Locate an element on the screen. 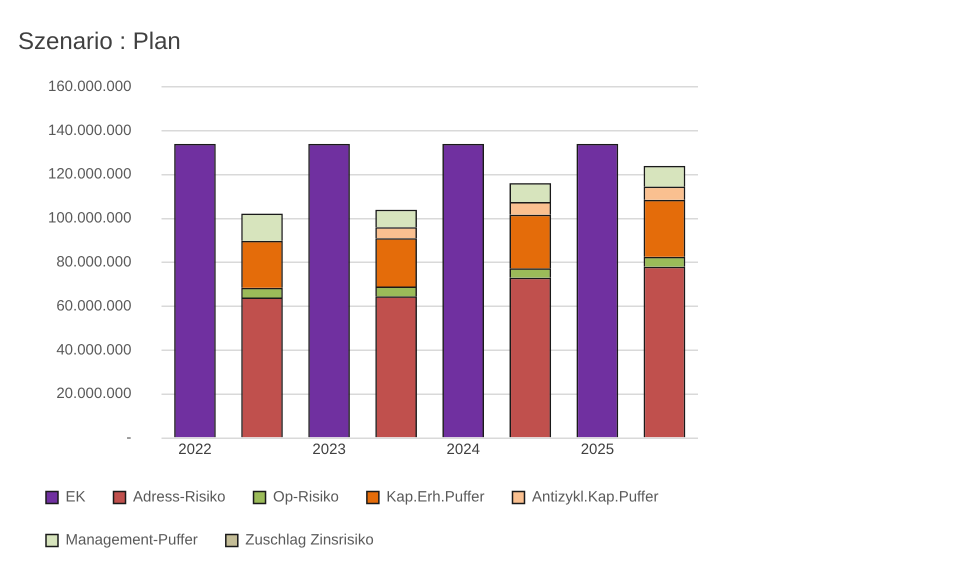 Image resolution: width=978 pixels, height=577 pixels. legend-label: EK is located at coordinates (76, 497).